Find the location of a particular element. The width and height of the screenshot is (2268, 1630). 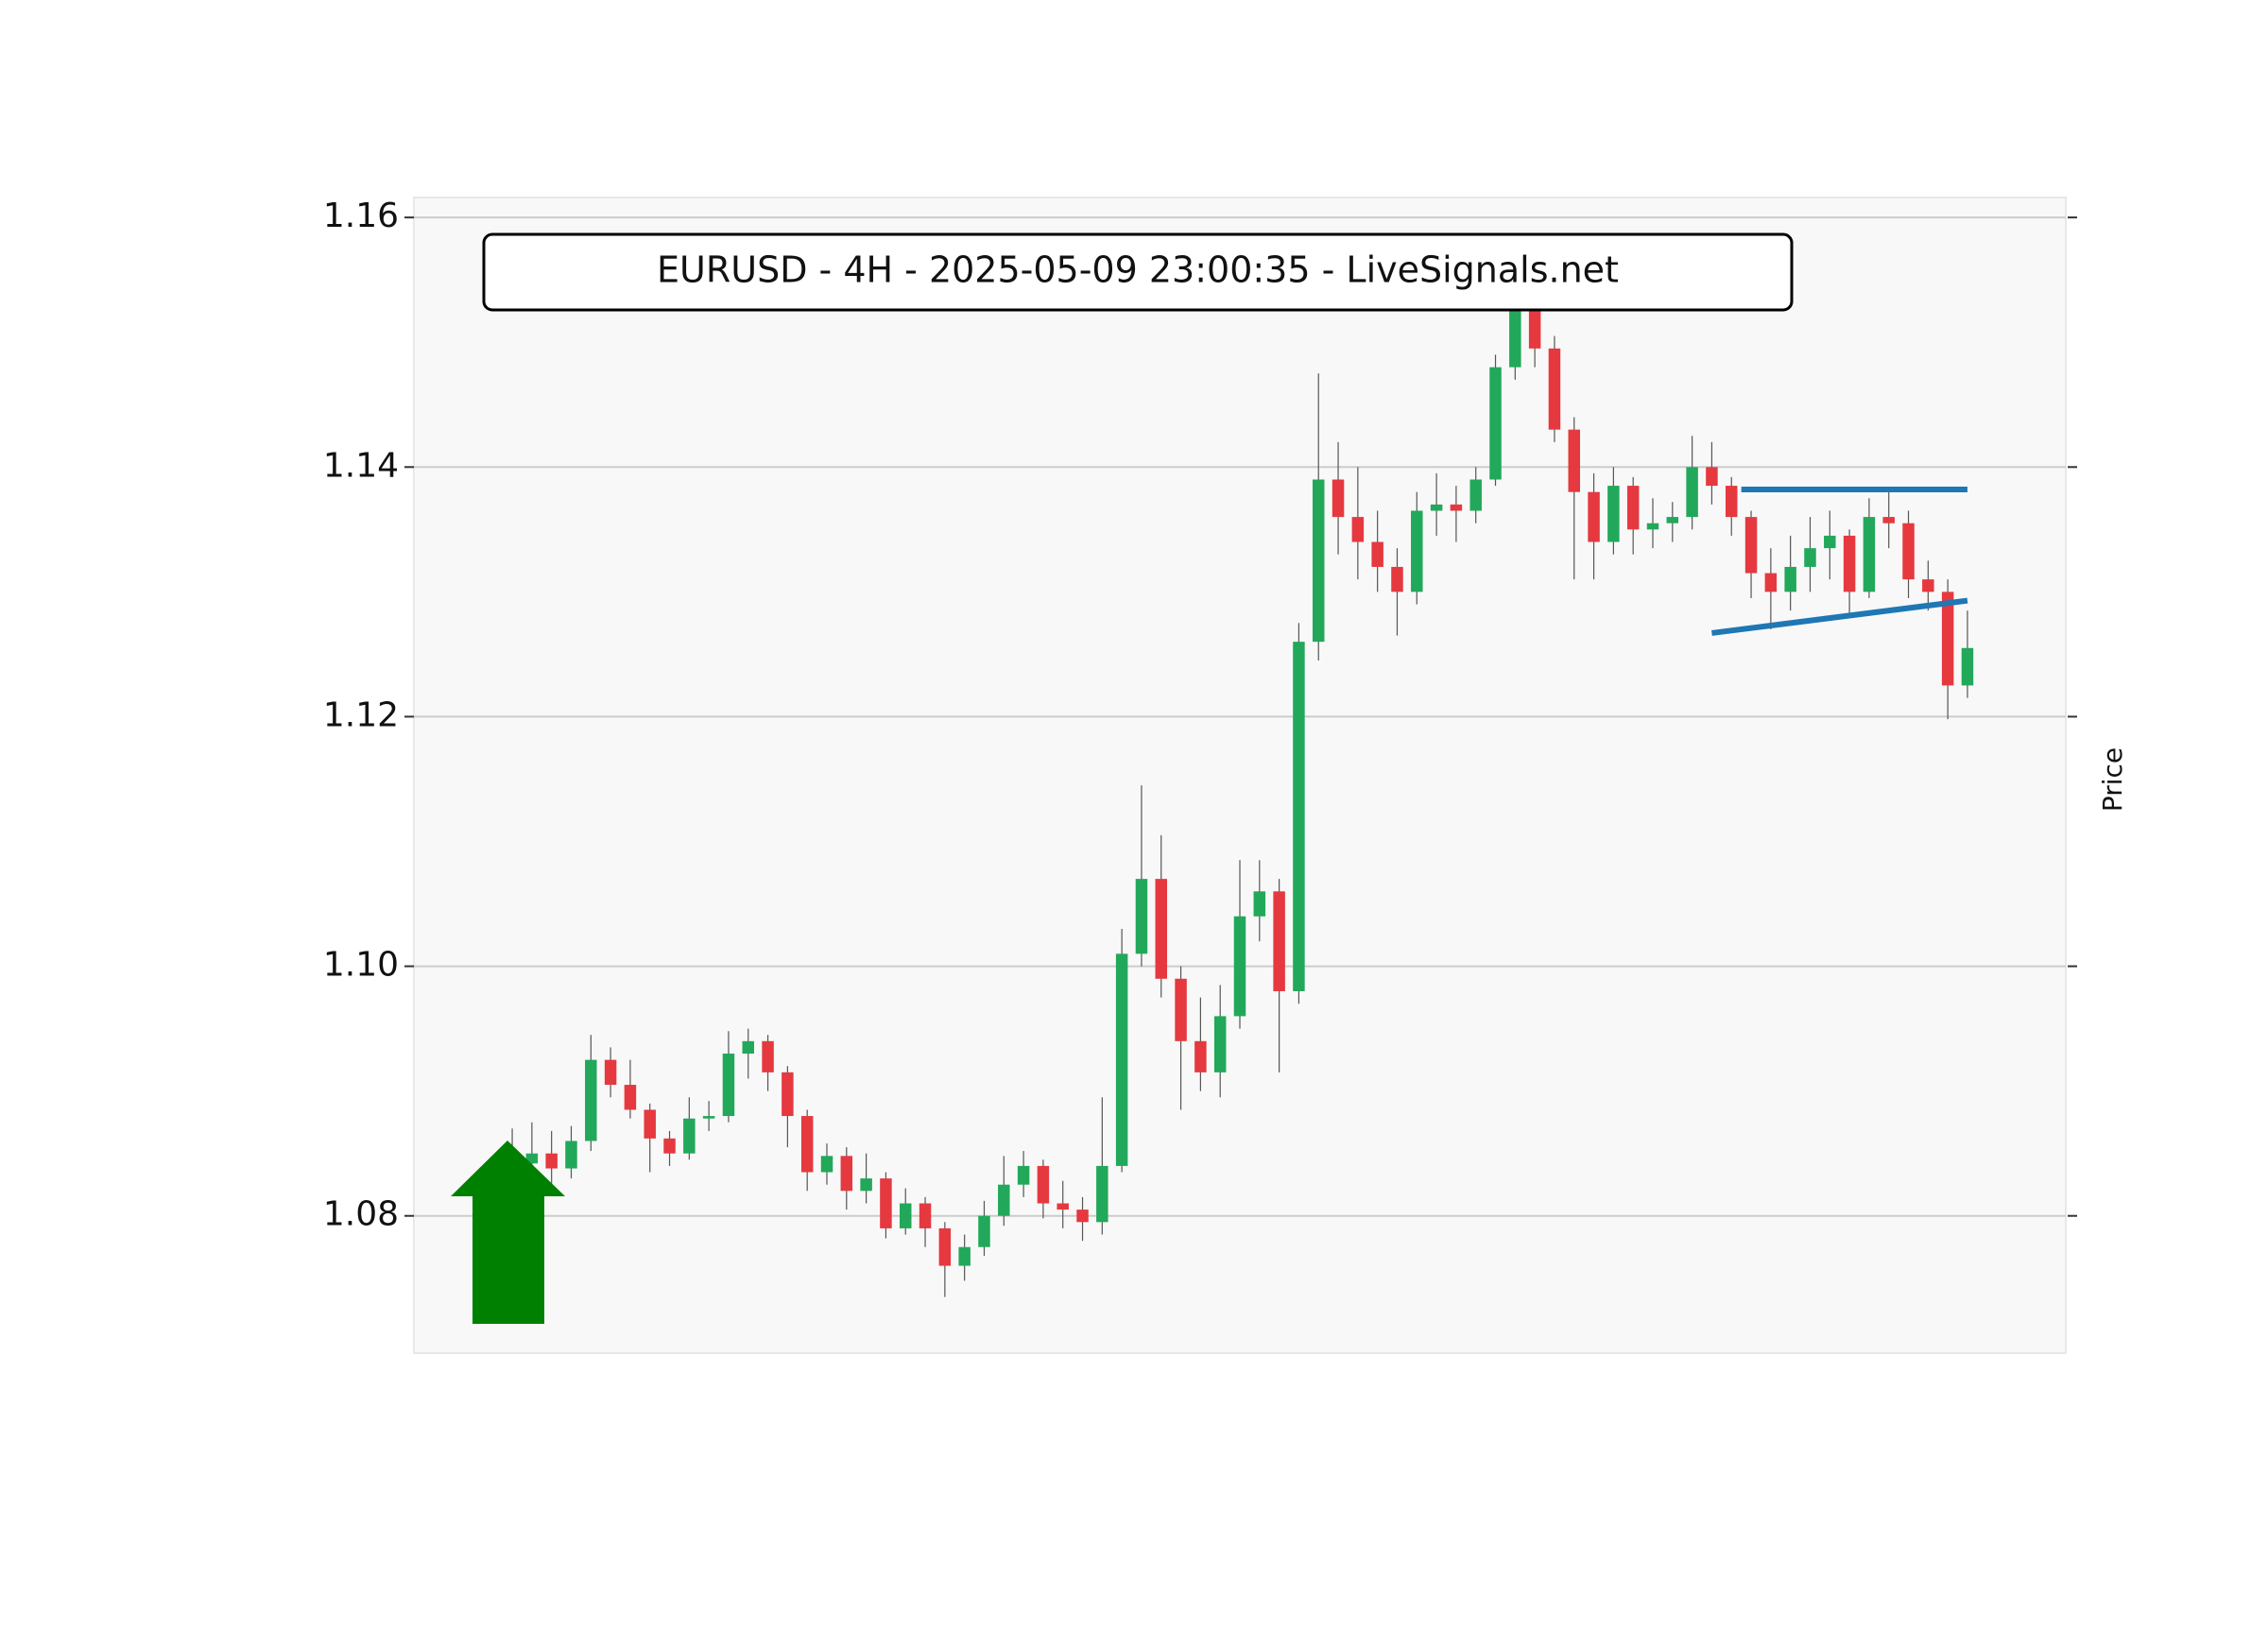

y-tick-label: 1.08 is located at coordinates (361, 1215).